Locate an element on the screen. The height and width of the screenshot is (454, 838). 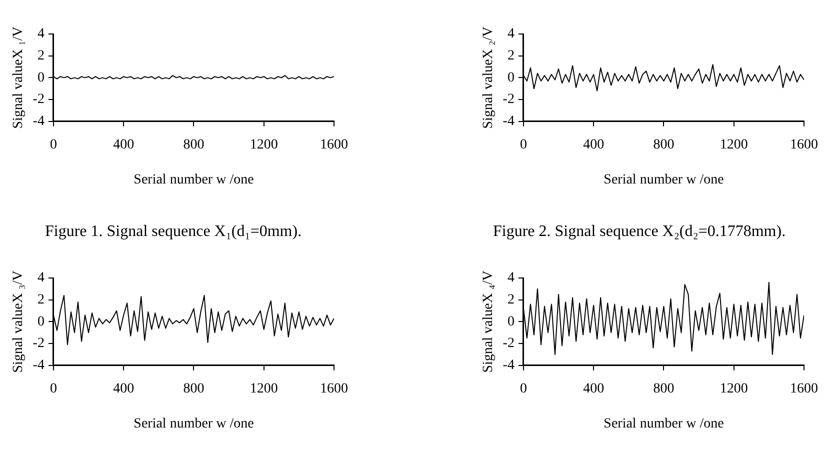
y-axis-title: Signal valueX ₄/V is located at coordinates (488, 321).